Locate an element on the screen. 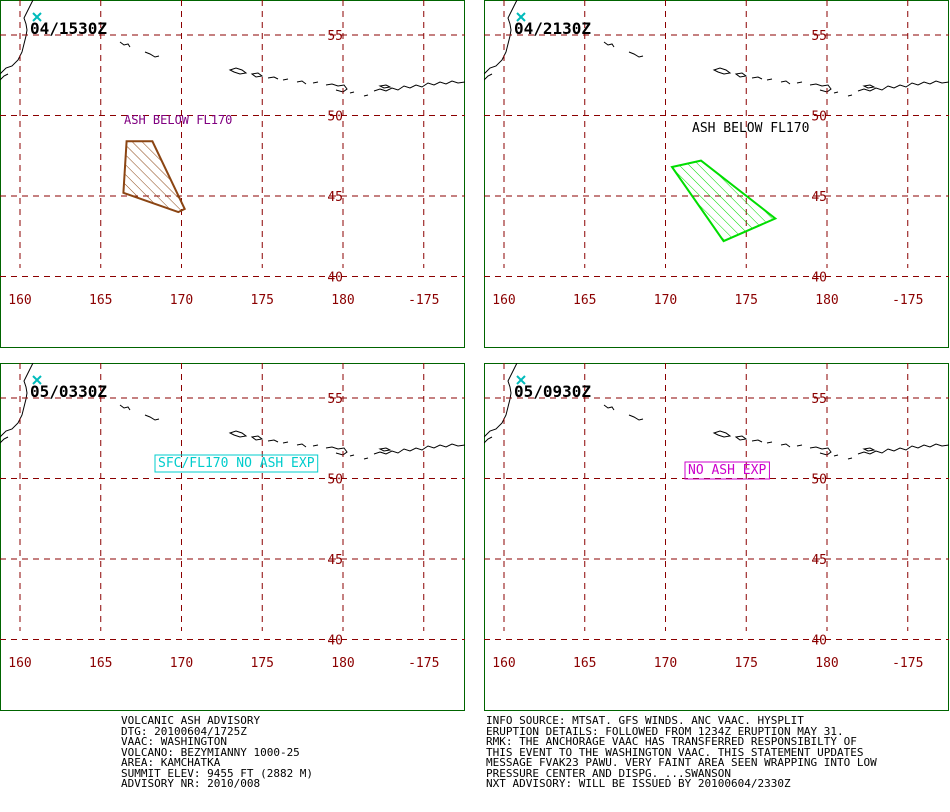 The width and height of the screenshot is (950, 812). forecast-time-label: 04/2130Z is located at coordinates (552, 28).